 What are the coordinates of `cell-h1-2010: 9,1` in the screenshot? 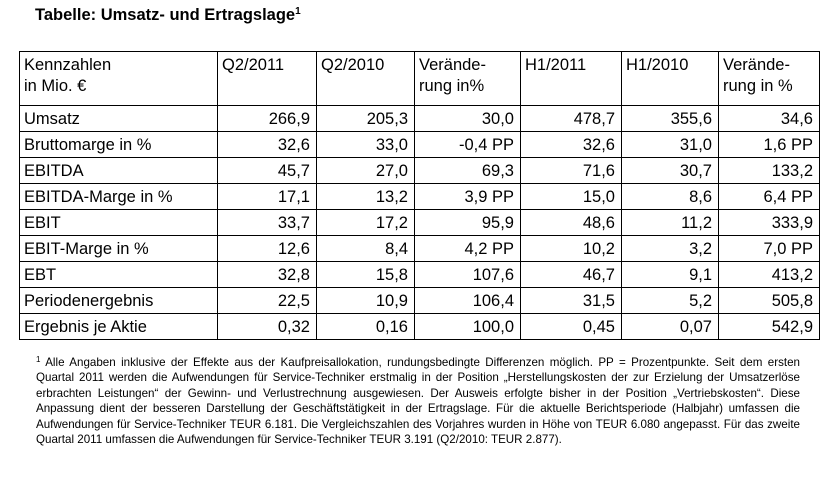 It's located at (670, 274).